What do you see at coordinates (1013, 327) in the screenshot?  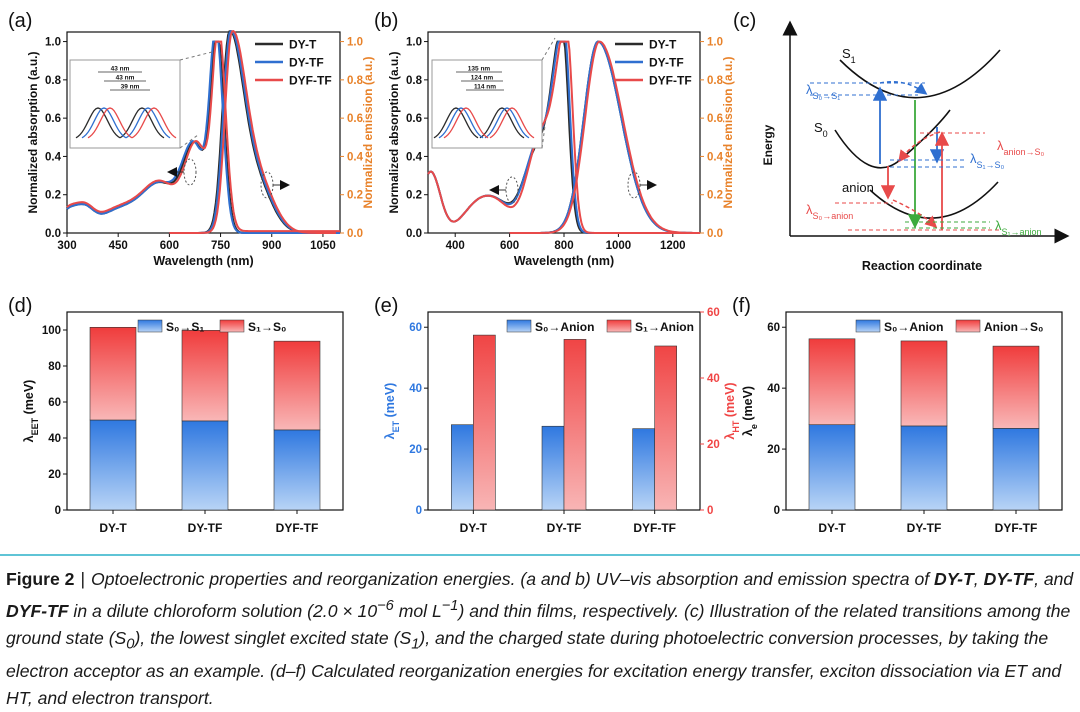 I see `legend-label: Anion→S₀` at bounding box center [1013, 327].